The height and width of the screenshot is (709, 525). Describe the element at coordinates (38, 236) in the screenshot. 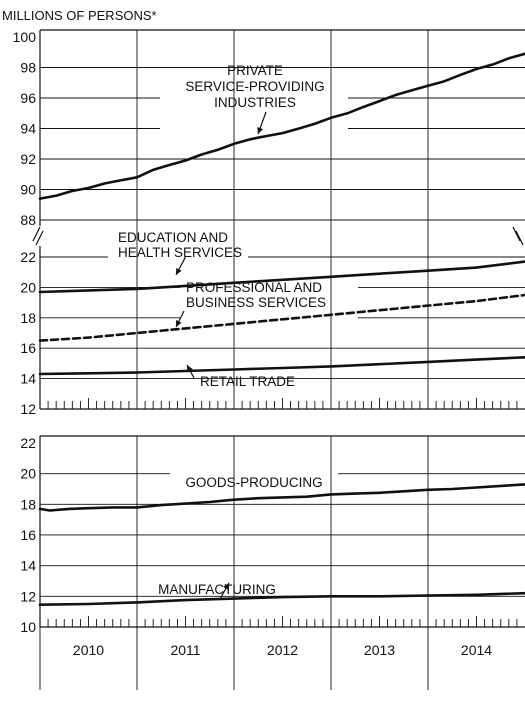

I see `axis-break-left` at that location.